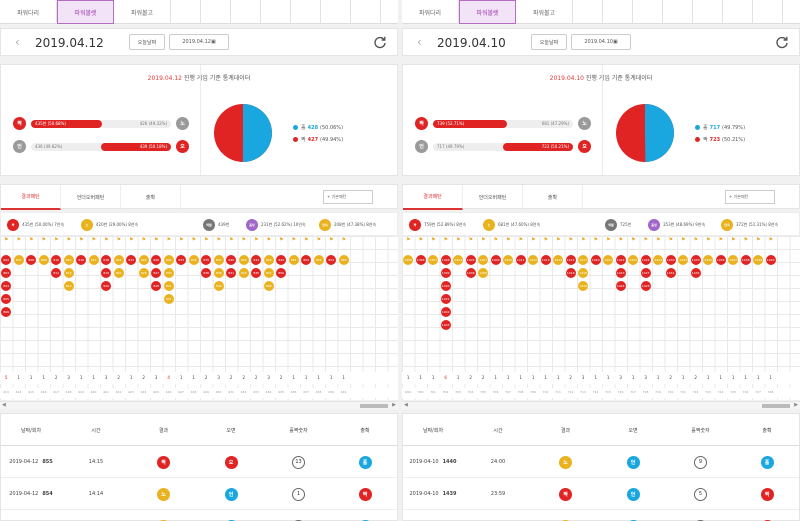  What do you see at coordinates (633, 392) in the screenshot?
I see `round-number: 717` at bounding box center [633, 392].